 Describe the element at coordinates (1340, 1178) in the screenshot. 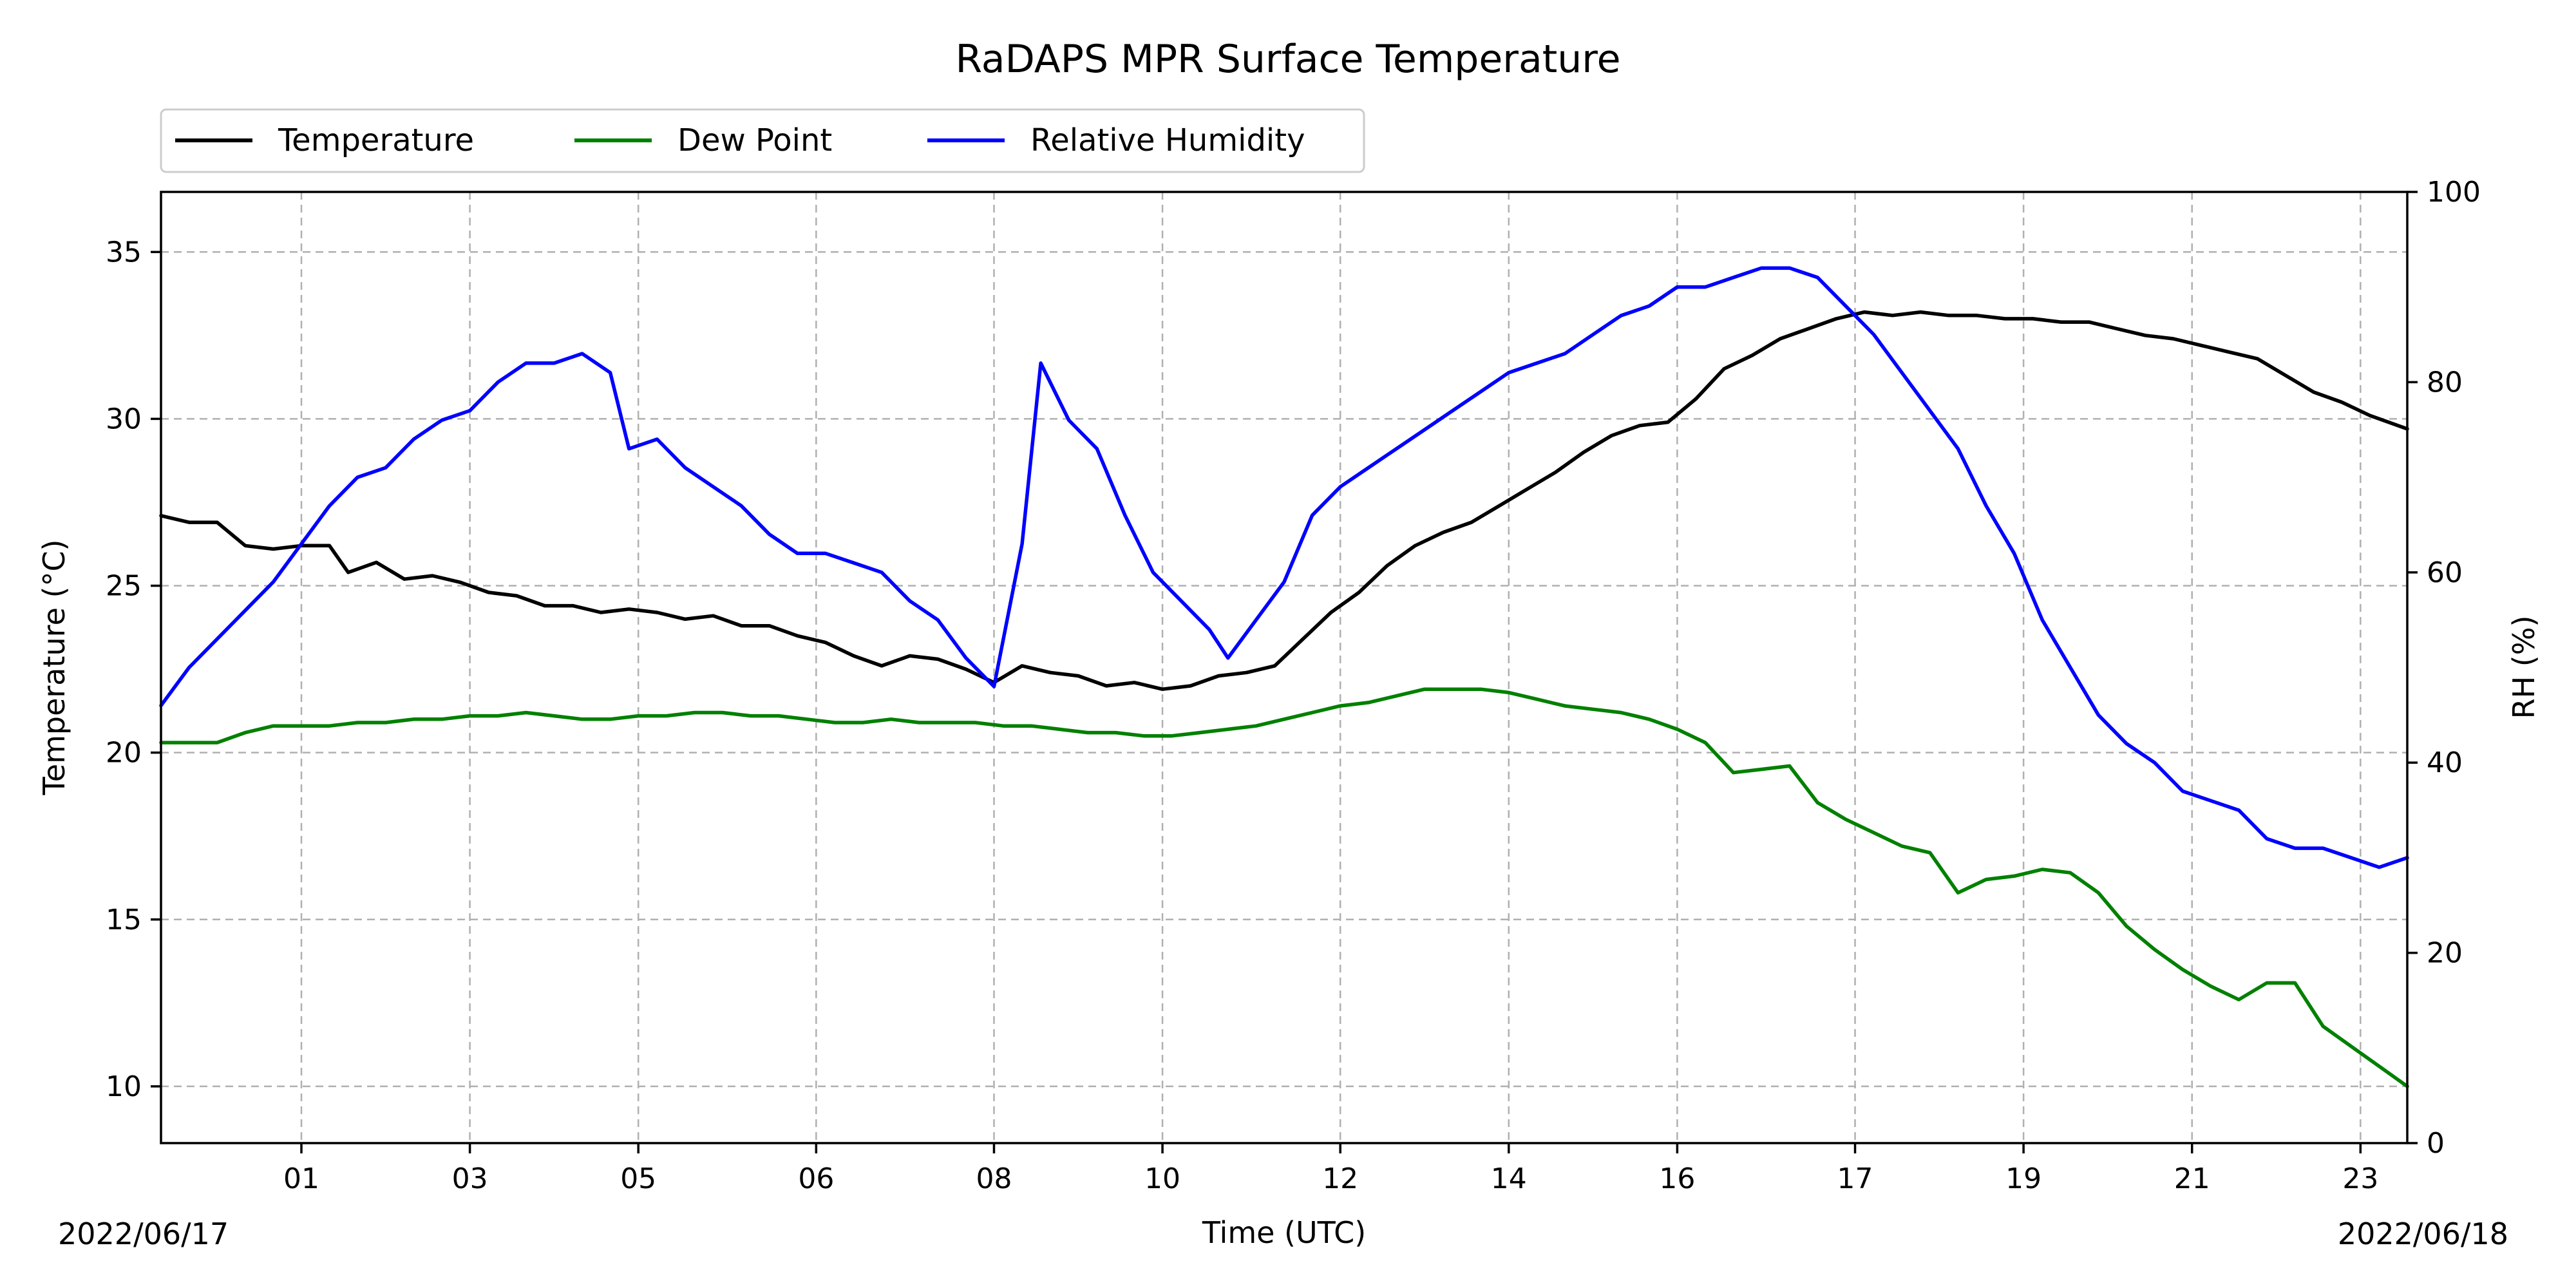

I see `x-tick-label: 12` at that location.